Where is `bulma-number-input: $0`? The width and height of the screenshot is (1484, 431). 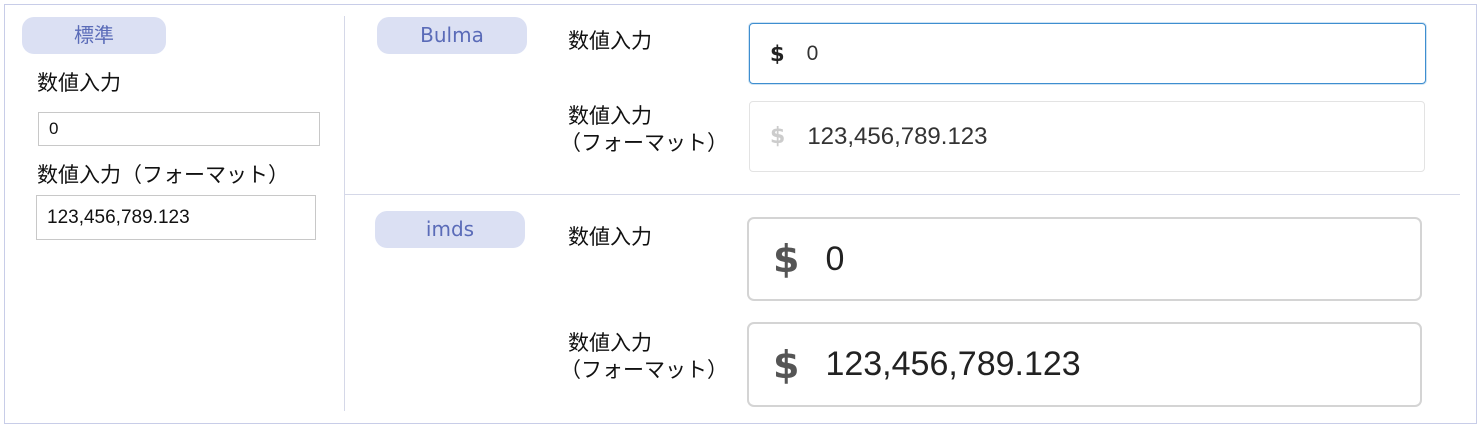 bulma-number-input: $0 is located at coordinates (1087, 53).